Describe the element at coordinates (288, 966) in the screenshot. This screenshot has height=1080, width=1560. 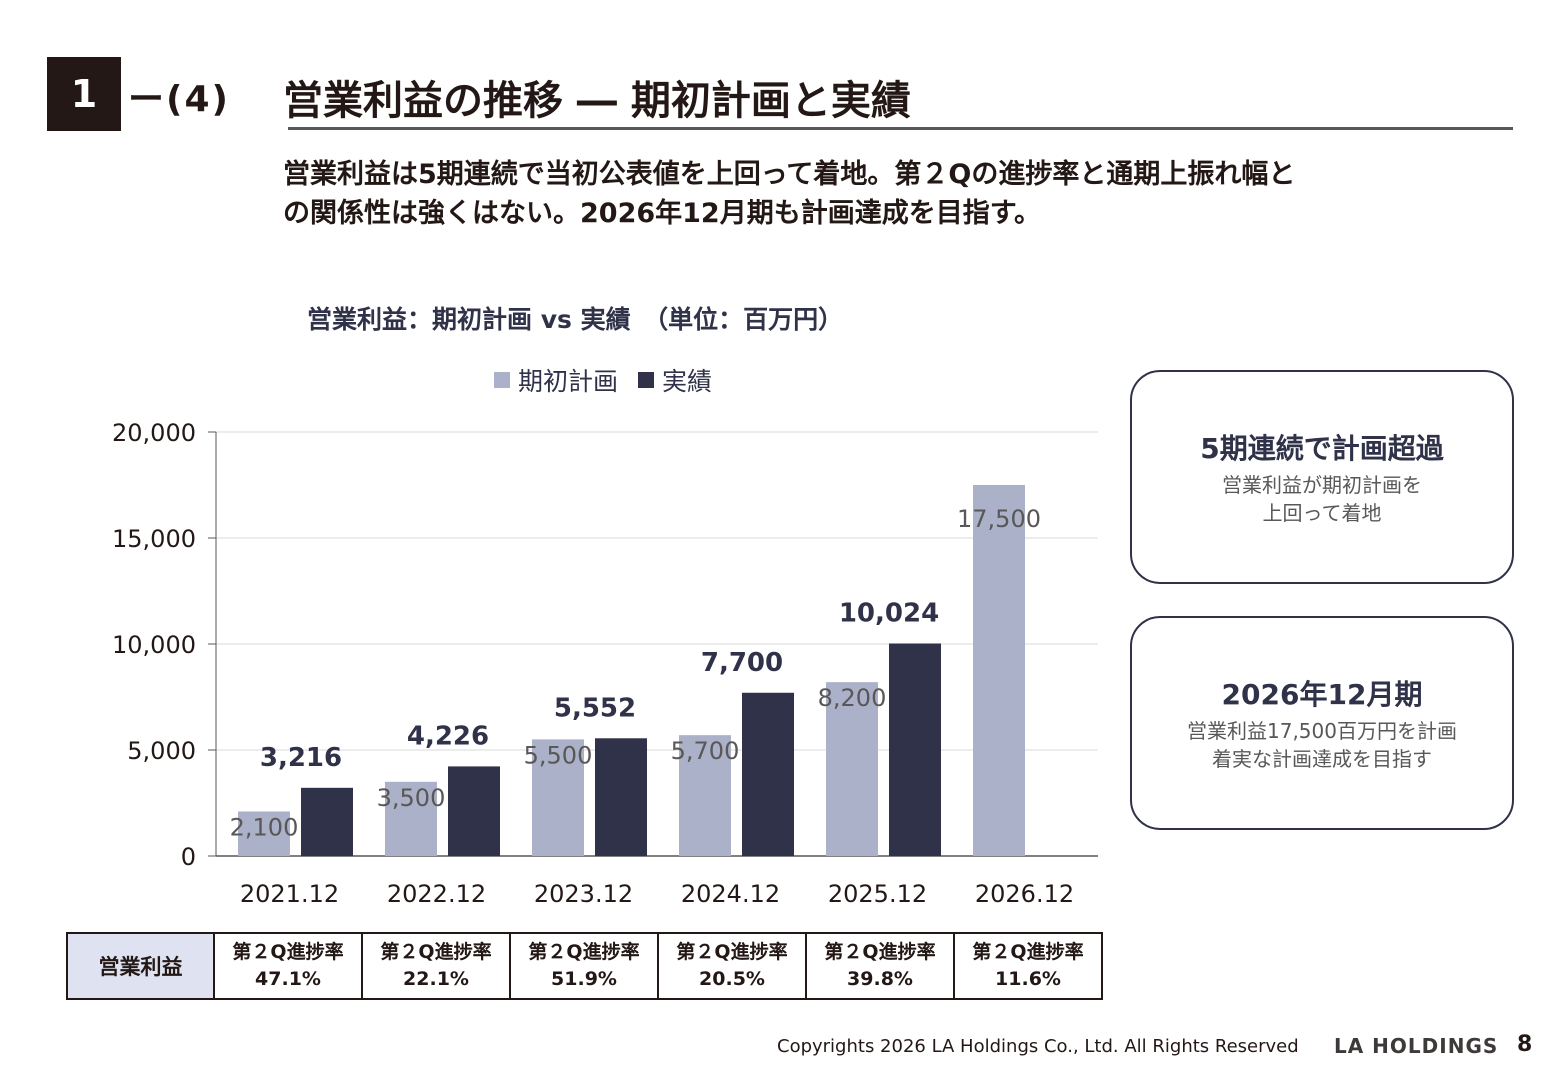
I see `table-cell: 第２Q進捗率 47.1%` at that location.